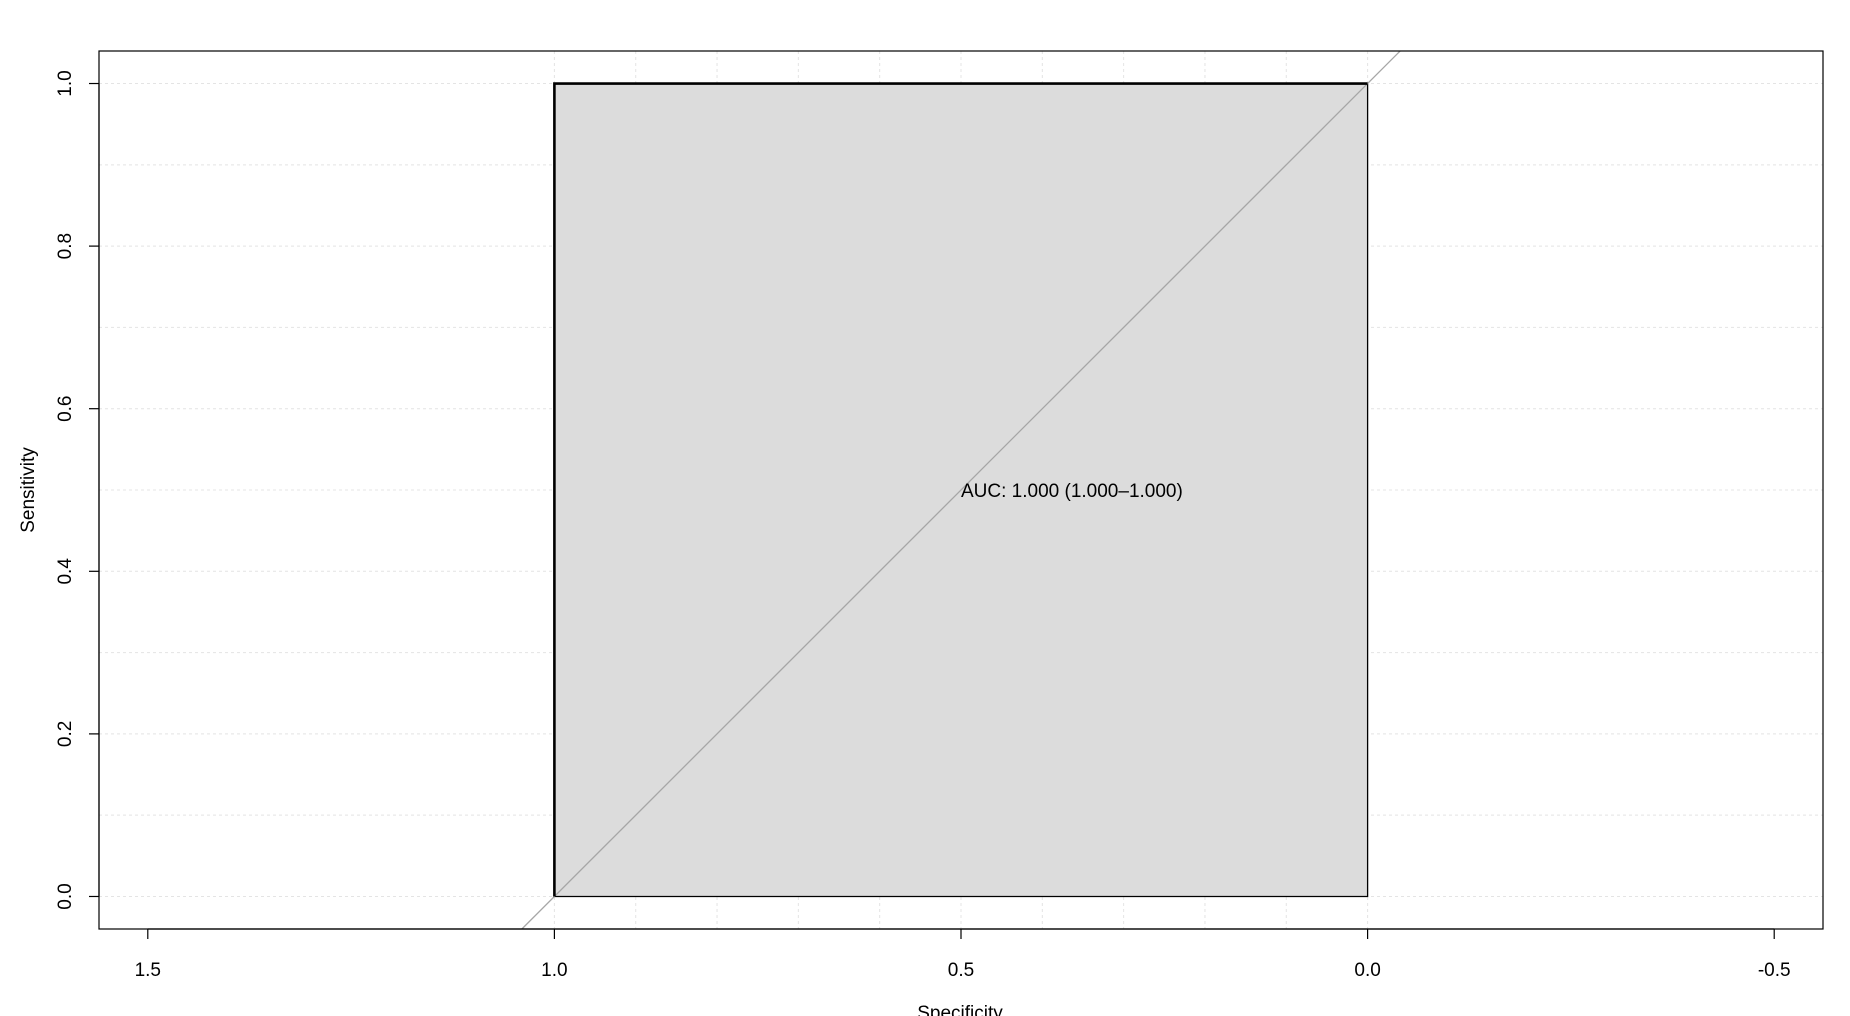 This screenshot has width=1850, height=1016. Describe the element at coordinates (963, 954) in the screenshot. I see `x-axis: 1.5 1.0 0.5 0.0 -0.5` at that location.